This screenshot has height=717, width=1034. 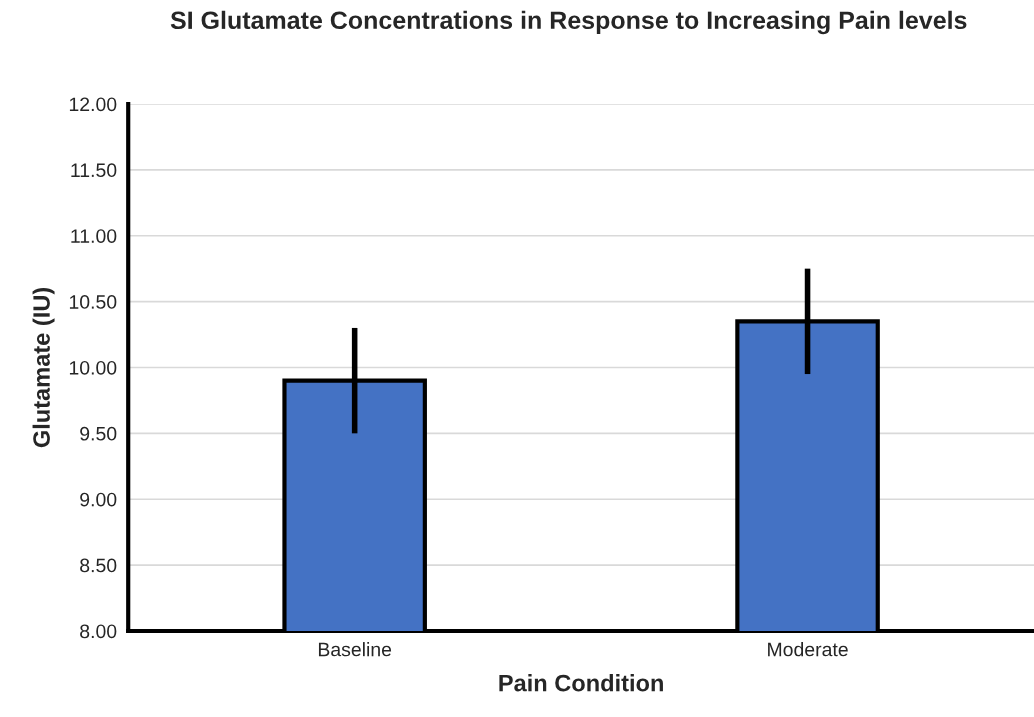 I want to click on y-tick-label: 9.50, so click(x=98, y=433).